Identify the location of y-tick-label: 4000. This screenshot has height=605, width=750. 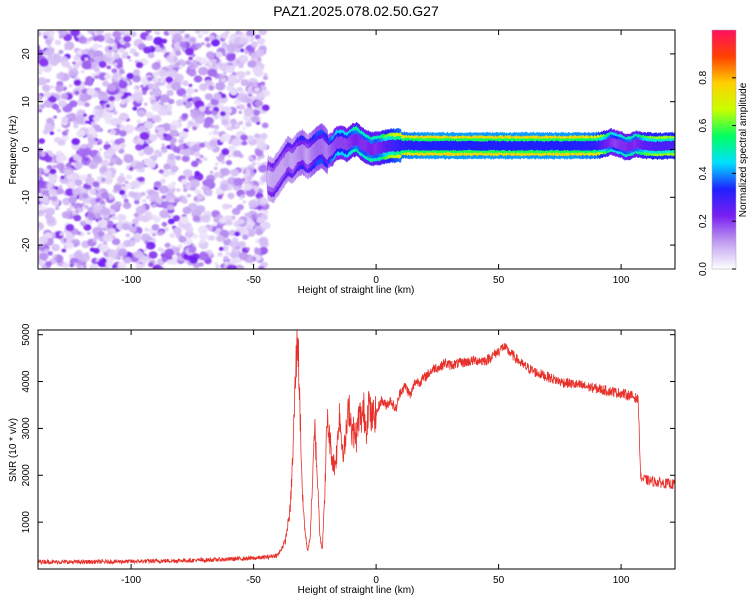
(26, 381).